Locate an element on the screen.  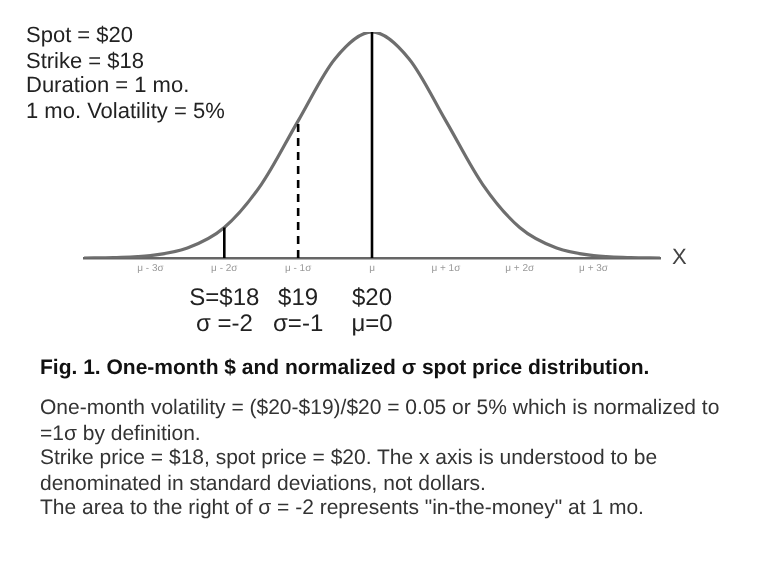
text: Fig. 1. One-month $ and normalized σ spot price distribution. is located at coordinates (345, 368).